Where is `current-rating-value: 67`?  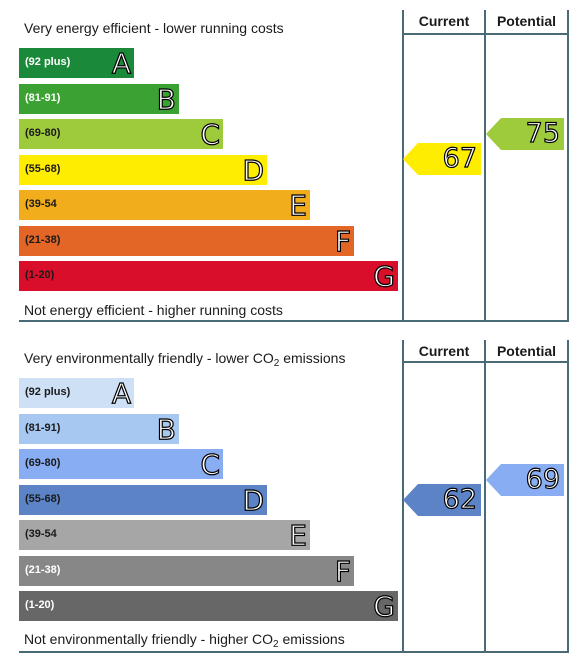 current-rating-value: 67 is located at coordinates (460, 158).